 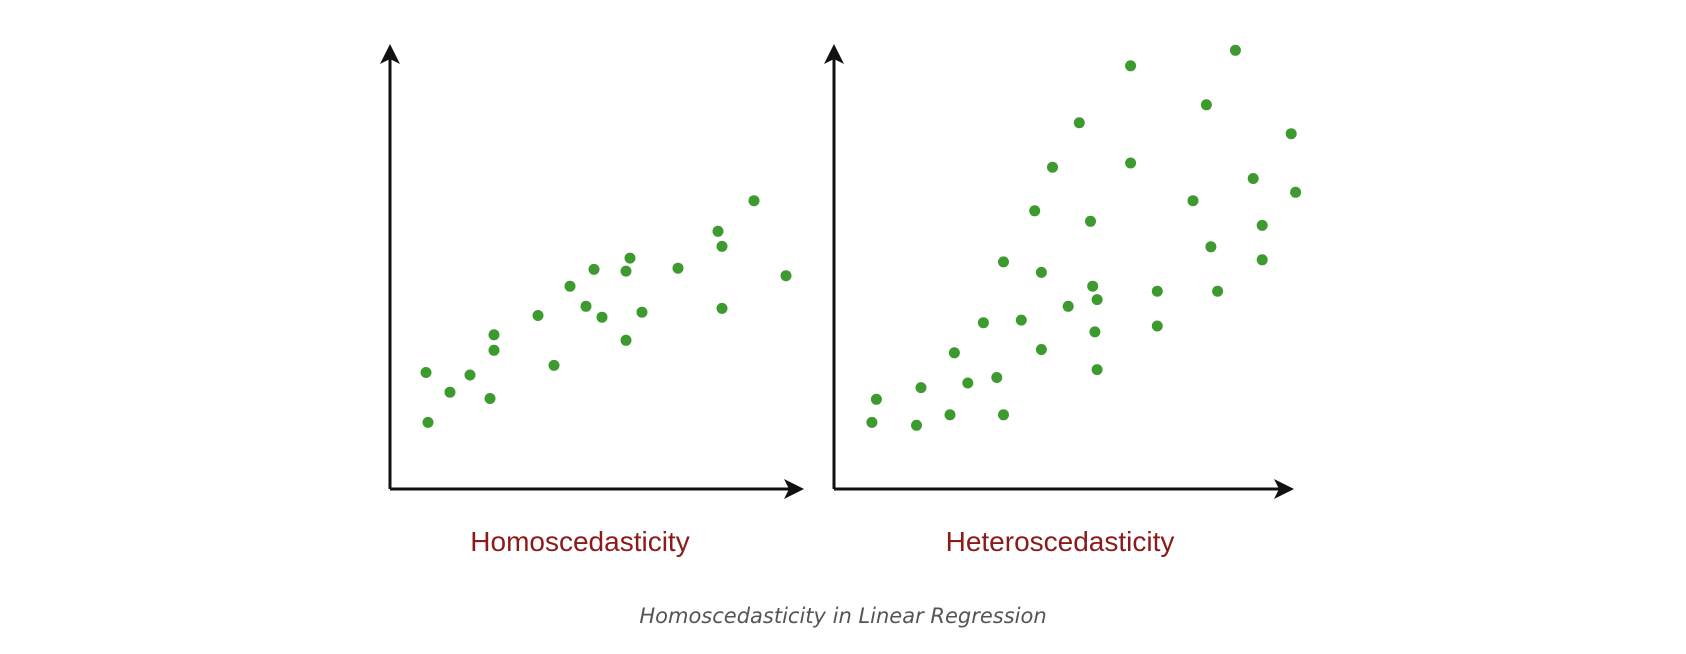 I want to click on scatter-points, so click(x=606, y=311).